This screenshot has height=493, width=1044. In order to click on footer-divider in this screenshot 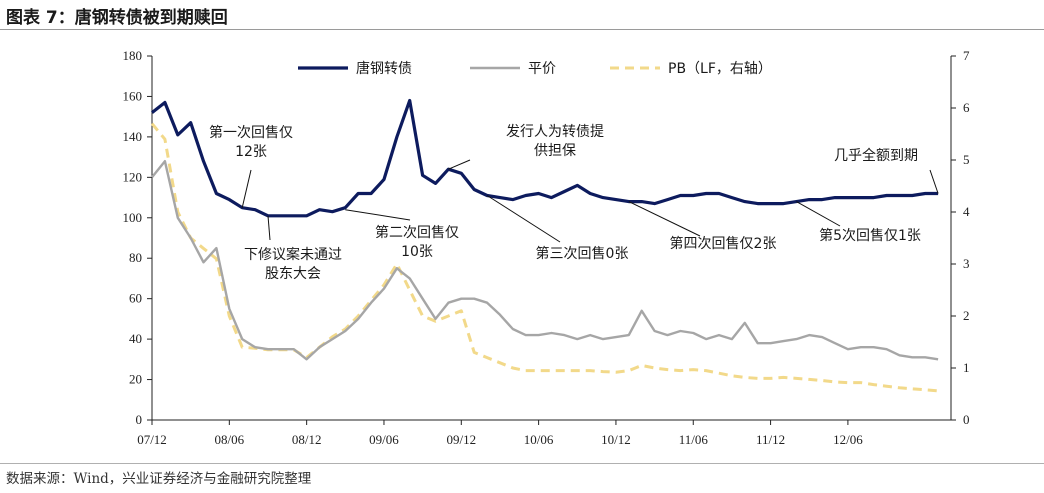, I will do `click(522, 463)`.